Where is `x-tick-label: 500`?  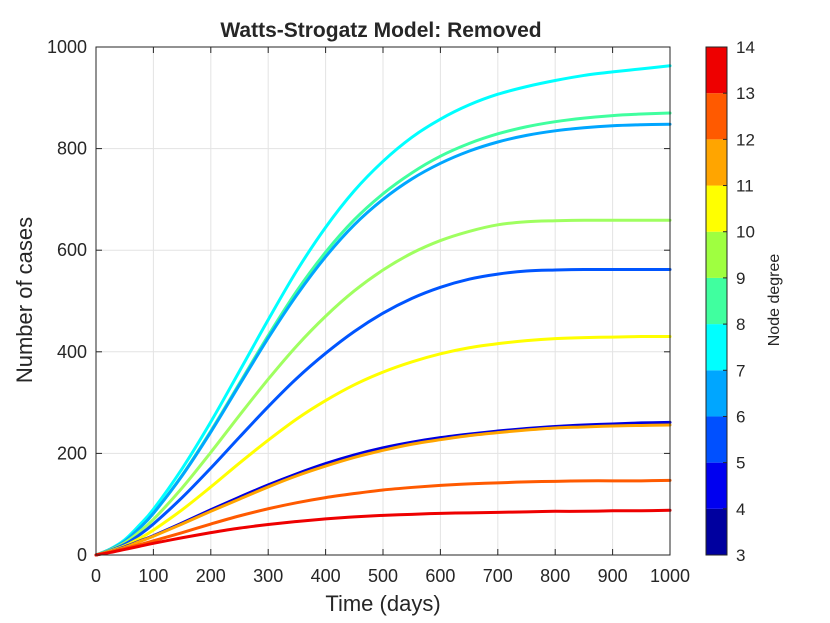 x-tick-label: 500 is located at coordinates (383, 576).